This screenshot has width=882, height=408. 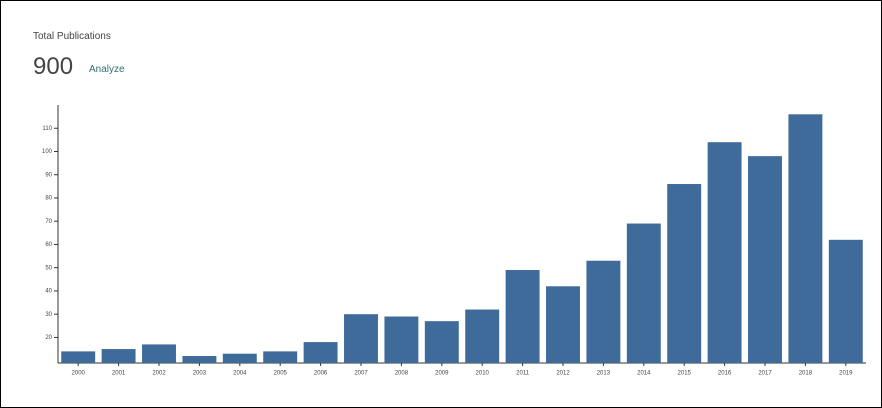 What do you see at coordinates (107, 69) in the screenshot?
I see `analyze-link: Analyze` at bounding box center [107, 69].